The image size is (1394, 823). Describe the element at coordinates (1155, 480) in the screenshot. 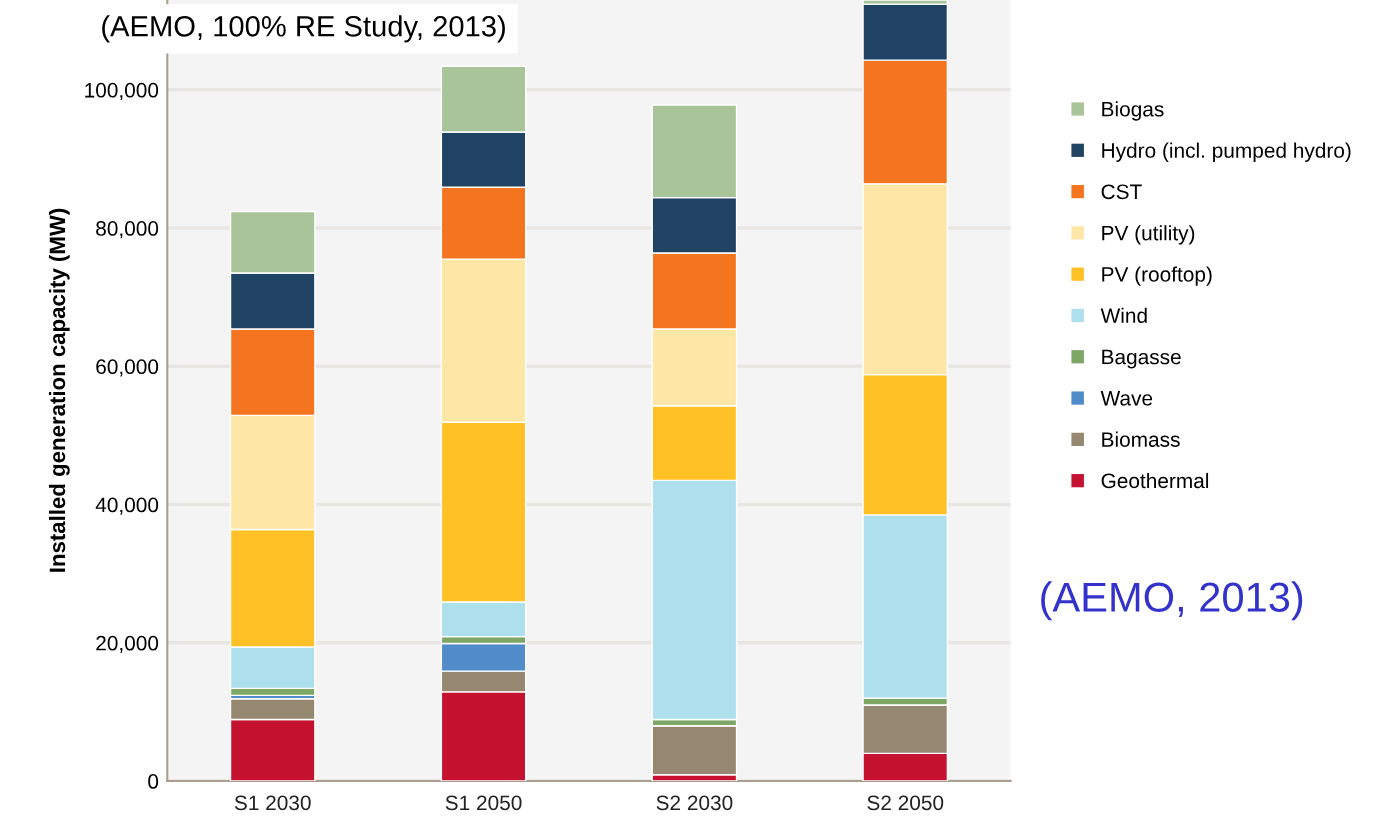

I see `legend-label: Geothermal` at that location.